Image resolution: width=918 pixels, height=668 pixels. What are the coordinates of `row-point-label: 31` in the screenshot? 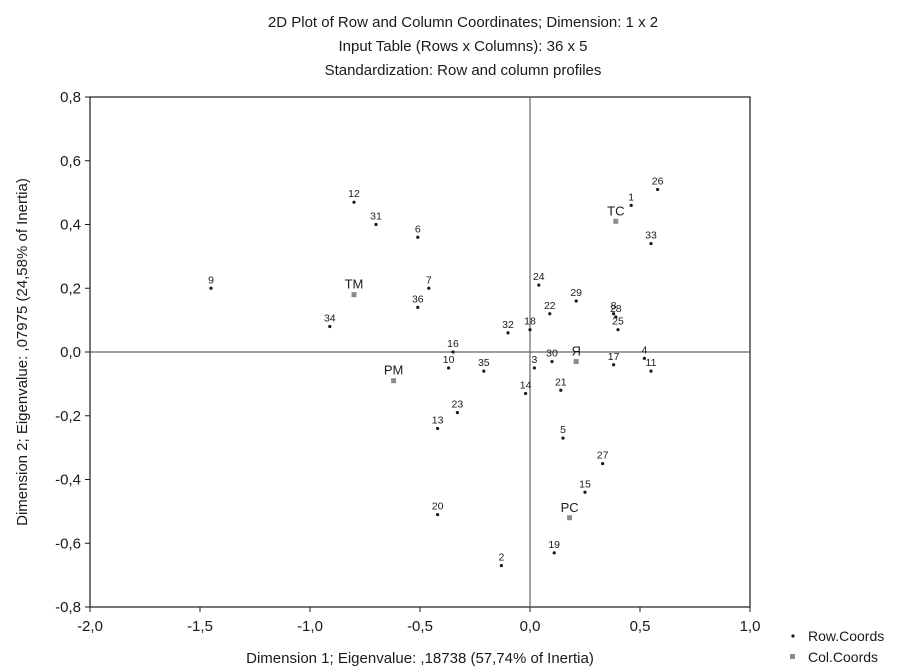 It's located at (376, 217).